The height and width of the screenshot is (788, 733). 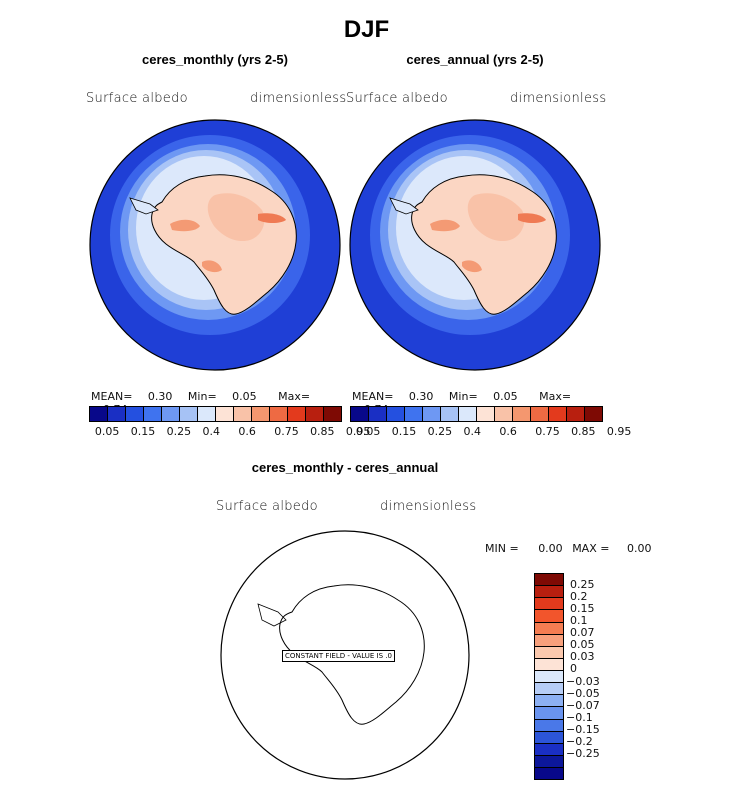 I want to click on colorbar-tick-label: 0, so click(x=573, y=669).